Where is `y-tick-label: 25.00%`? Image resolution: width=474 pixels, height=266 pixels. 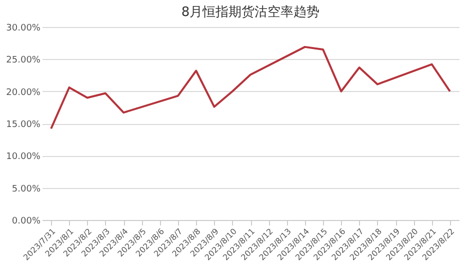 y-tick-label: 25.00% is located at coordinates (23, 61).